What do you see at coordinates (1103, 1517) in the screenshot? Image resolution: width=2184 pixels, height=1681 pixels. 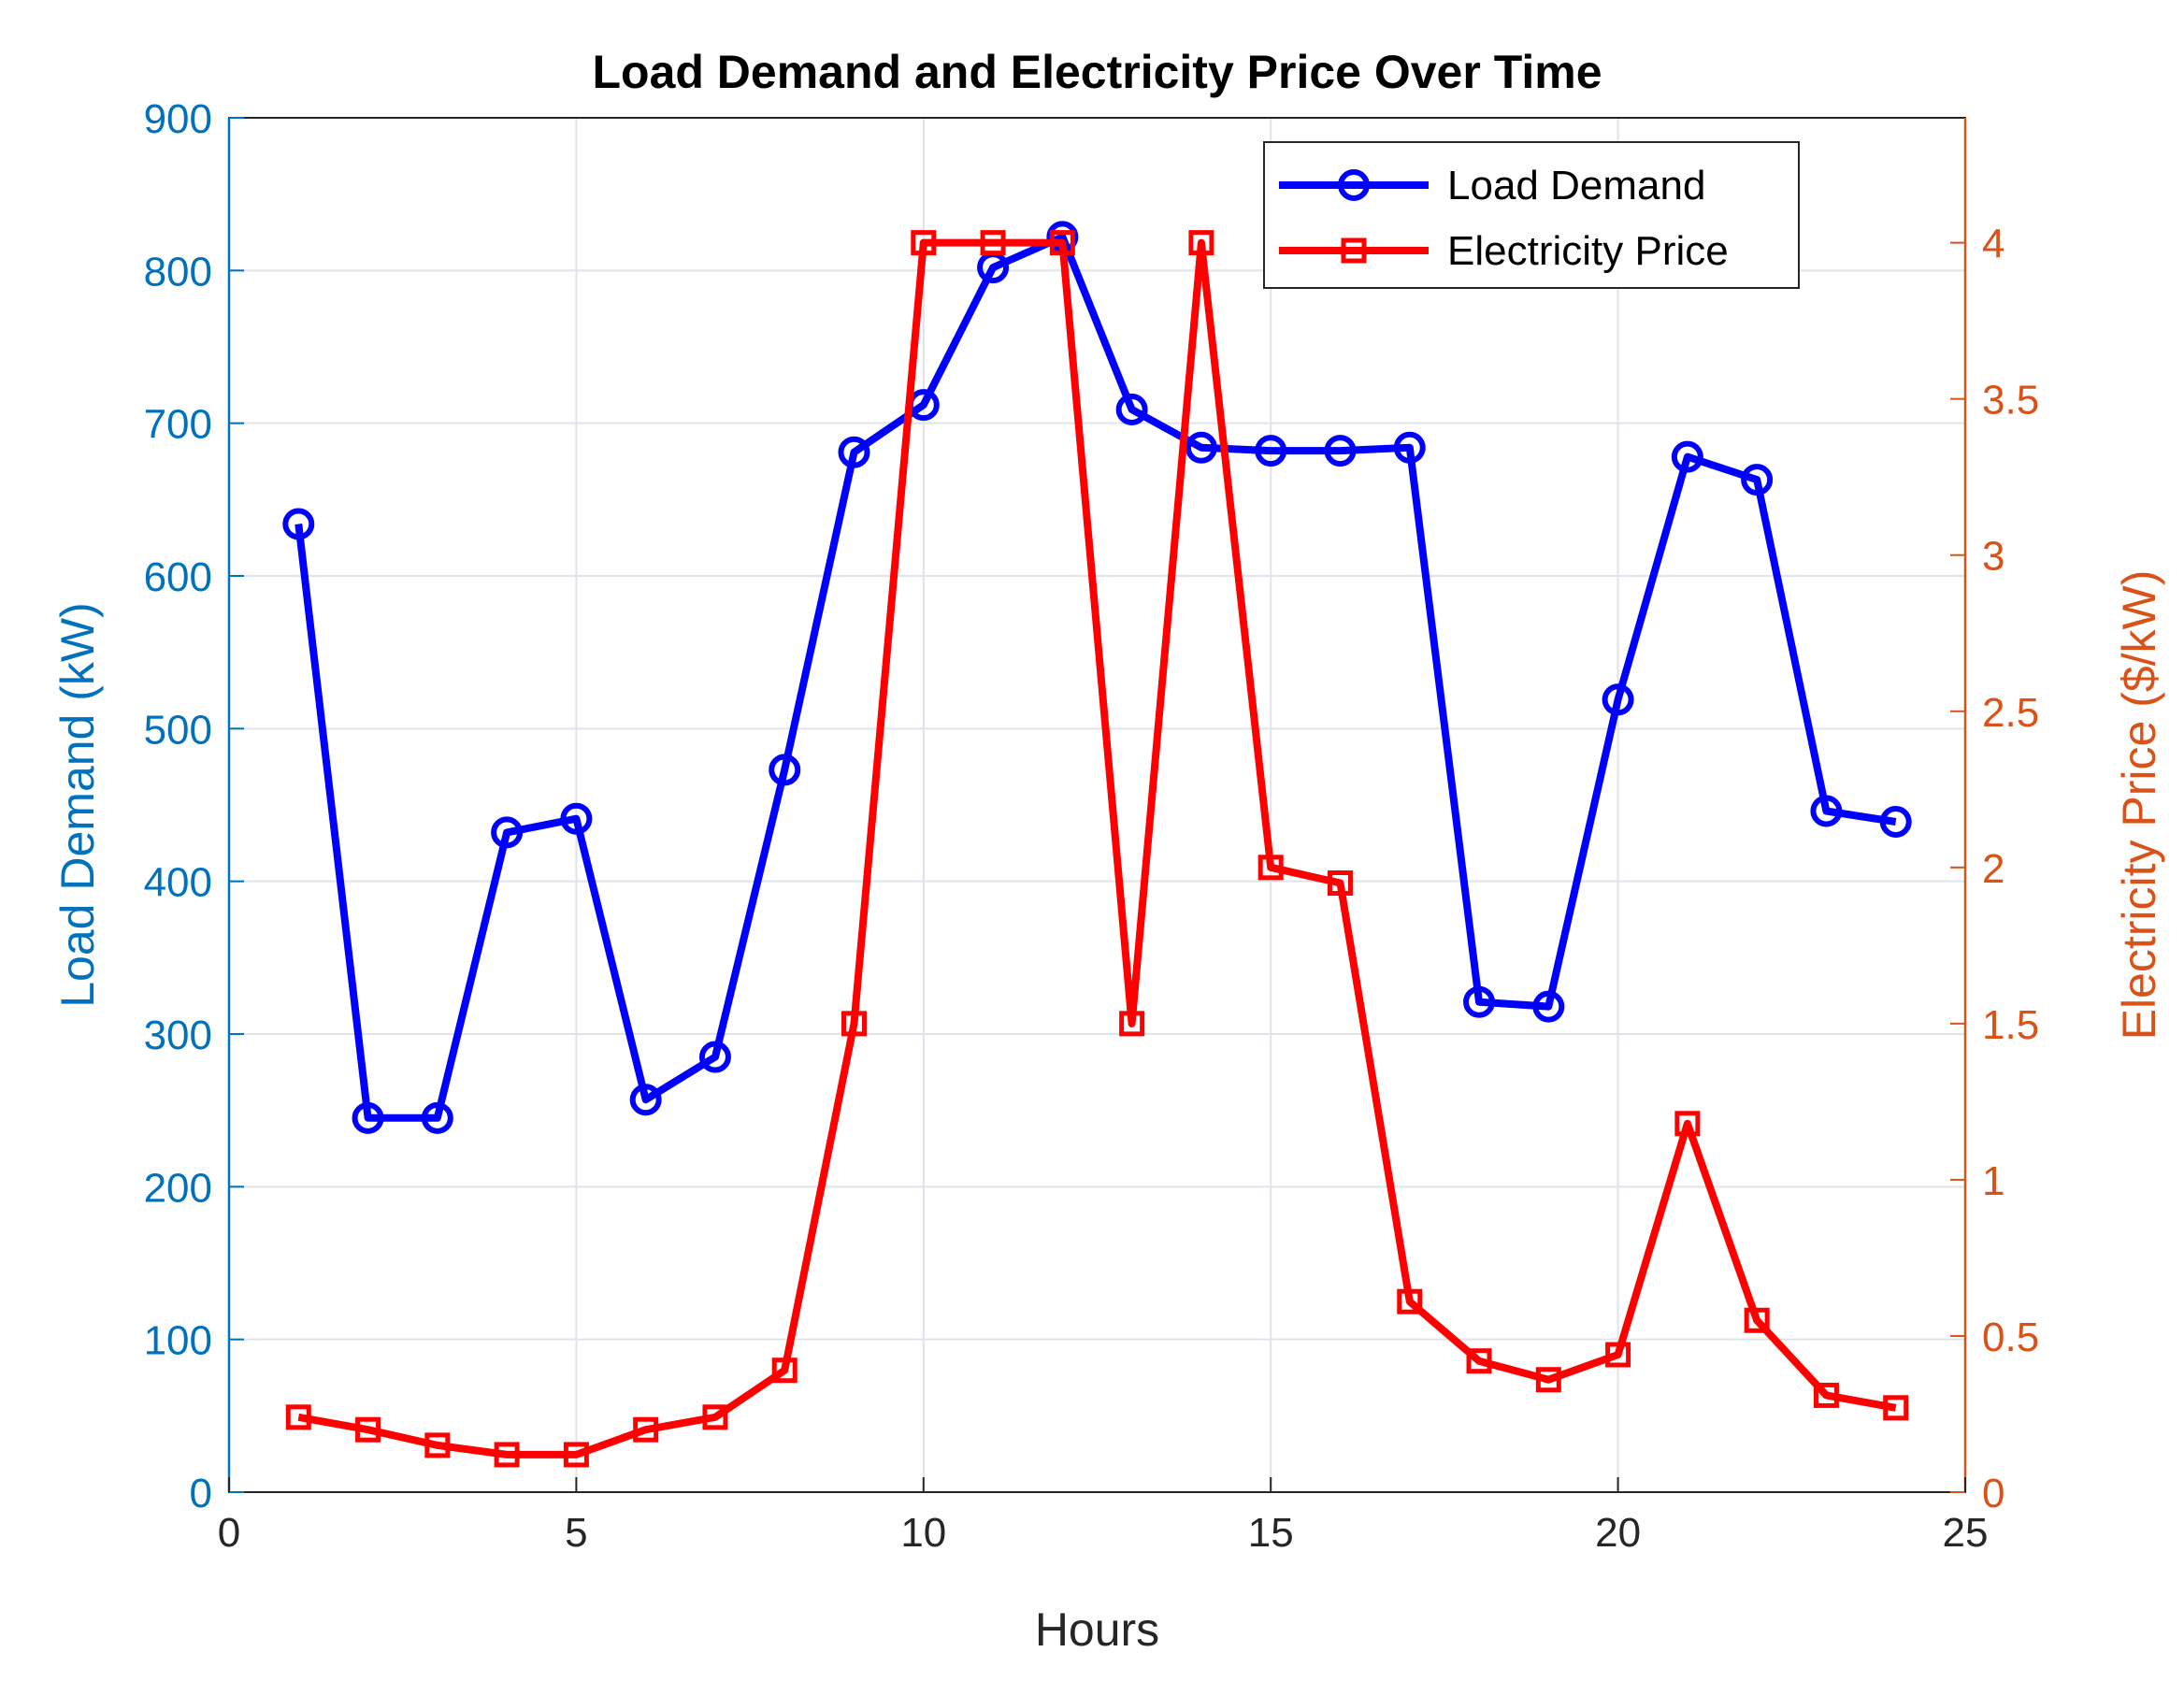 I see `x-axis: 0 5 10 15 20 25` at bounding box center [1103, 1517].